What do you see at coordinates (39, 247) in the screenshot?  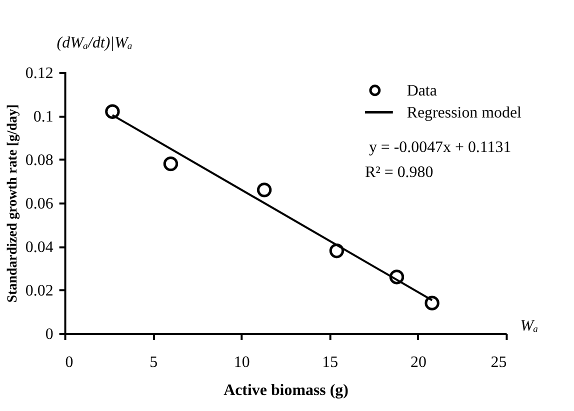 I see `y-tick-label: 0.04` at bounding box center [39, 247].